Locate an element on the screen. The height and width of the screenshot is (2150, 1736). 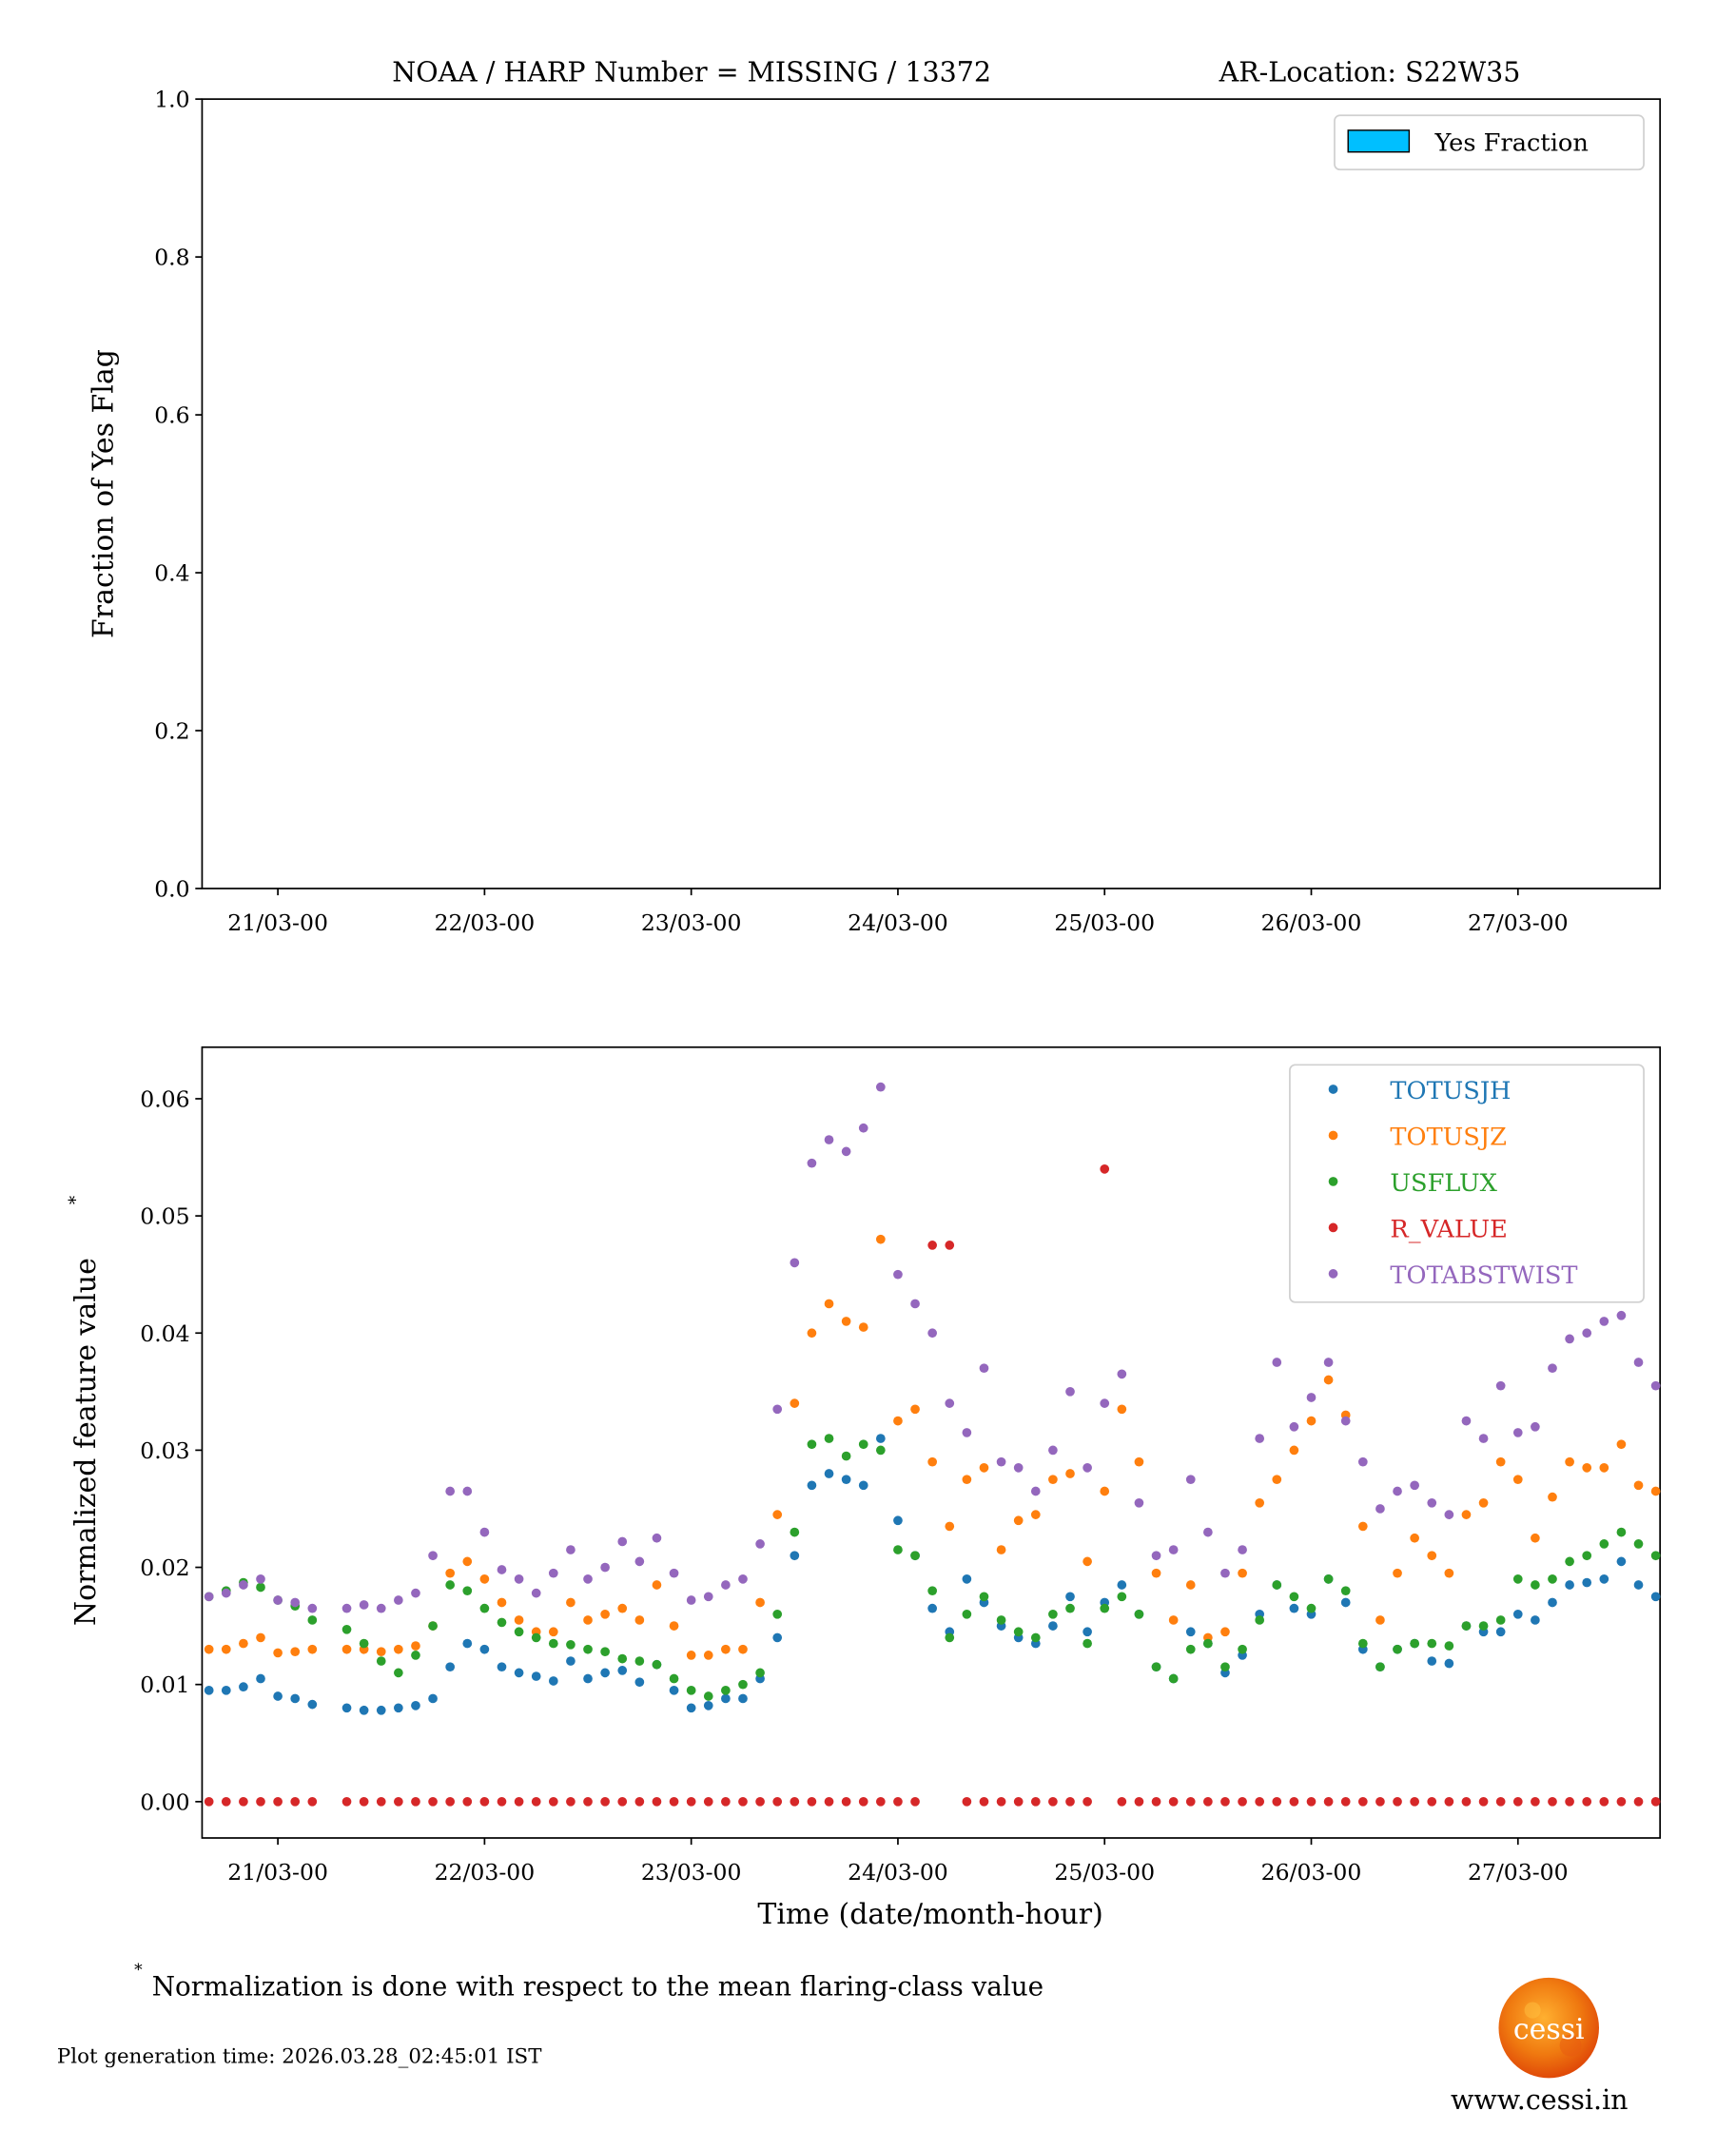
legend-label: USFLUX is located at coordinates (1444, 1183).